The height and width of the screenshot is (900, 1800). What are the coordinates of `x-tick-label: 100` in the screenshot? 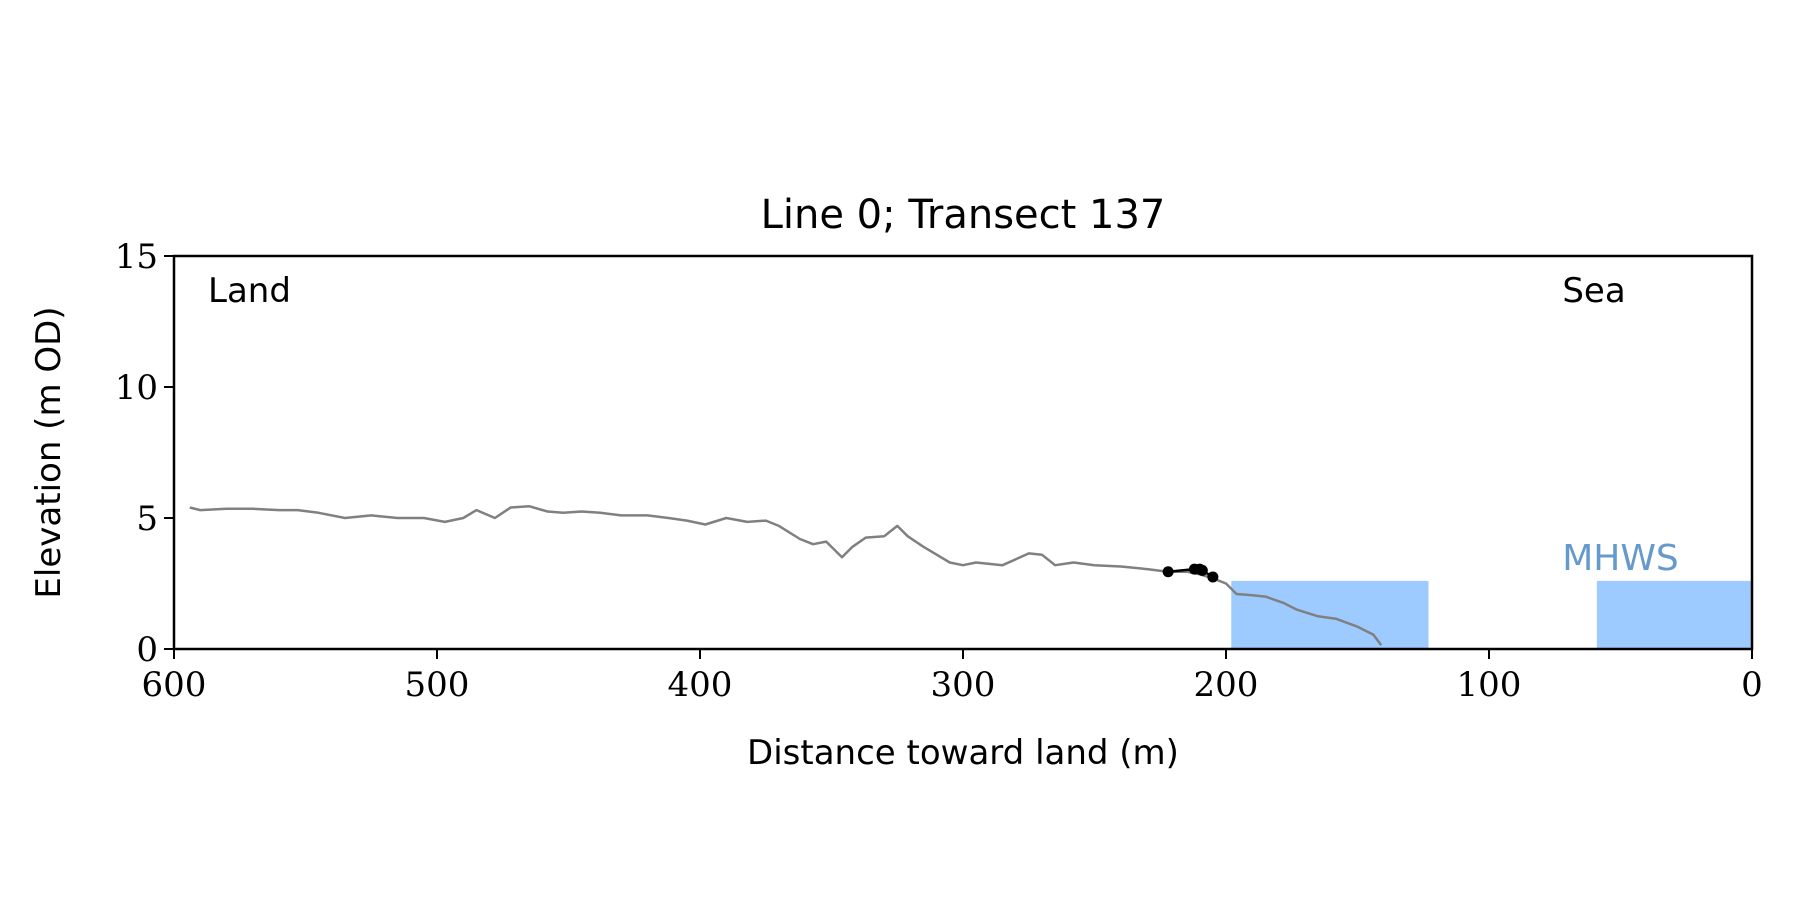 It's located at (1489, 685).